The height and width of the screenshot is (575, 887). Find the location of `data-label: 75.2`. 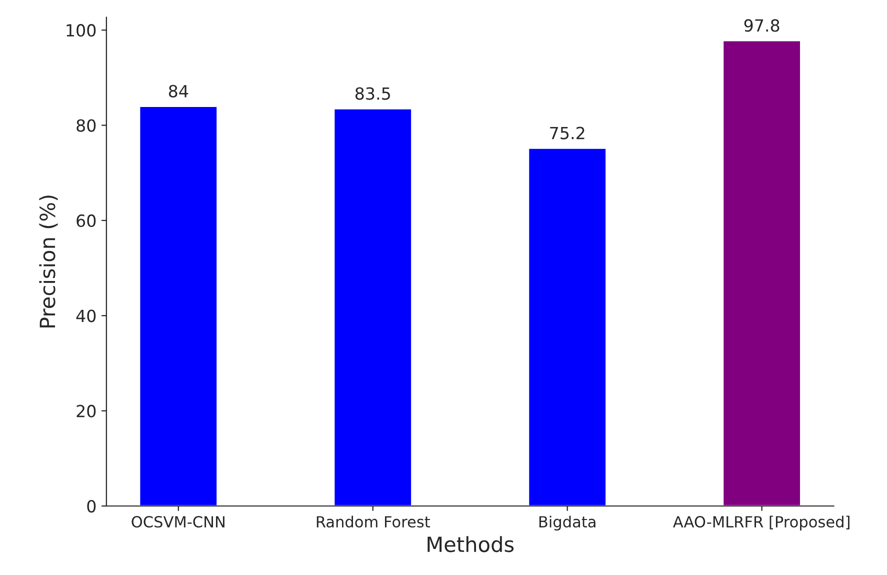

data-label: 75.2 is located at coordinates (567, 133).